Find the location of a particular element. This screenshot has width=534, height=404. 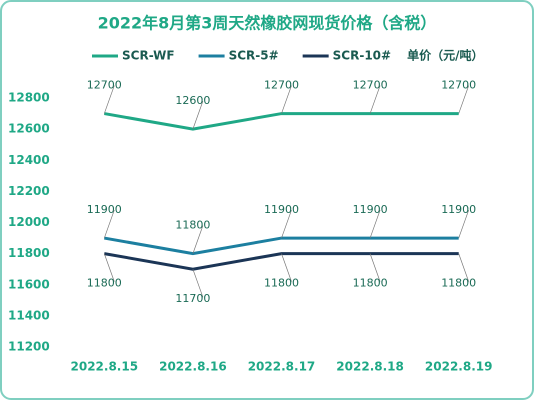

y-tick-label: 11200 is located at coordinates (29, 347).